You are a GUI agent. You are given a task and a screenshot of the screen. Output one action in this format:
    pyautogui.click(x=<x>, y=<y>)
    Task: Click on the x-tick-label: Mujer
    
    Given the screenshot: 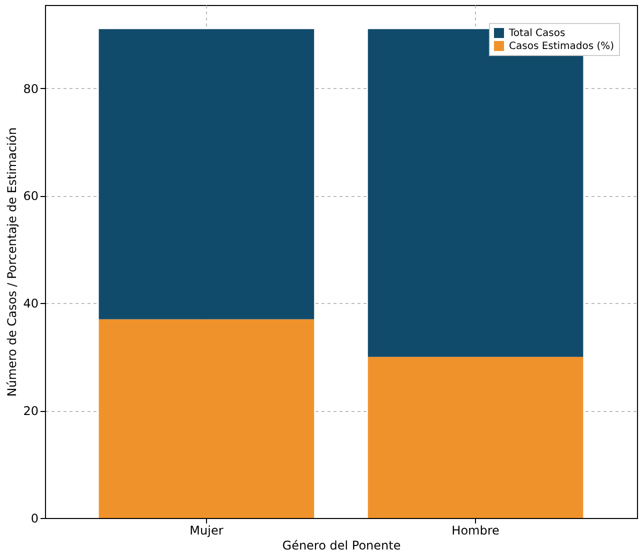 What is the action you would take?
    pyautogui.click(x=207, y=531)
    